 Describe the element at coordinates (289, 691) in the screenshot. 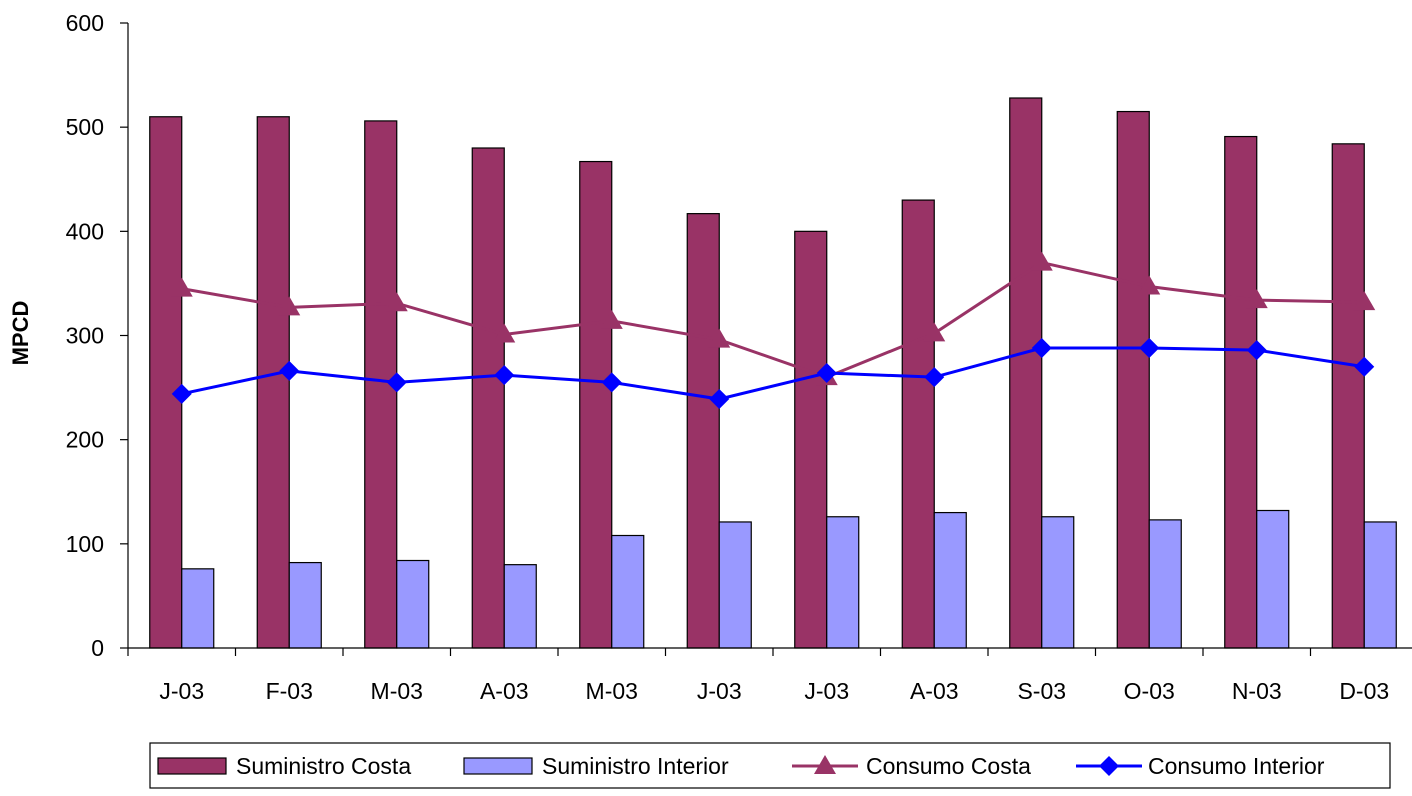

I see `x-tick-label: F-03` at that location.